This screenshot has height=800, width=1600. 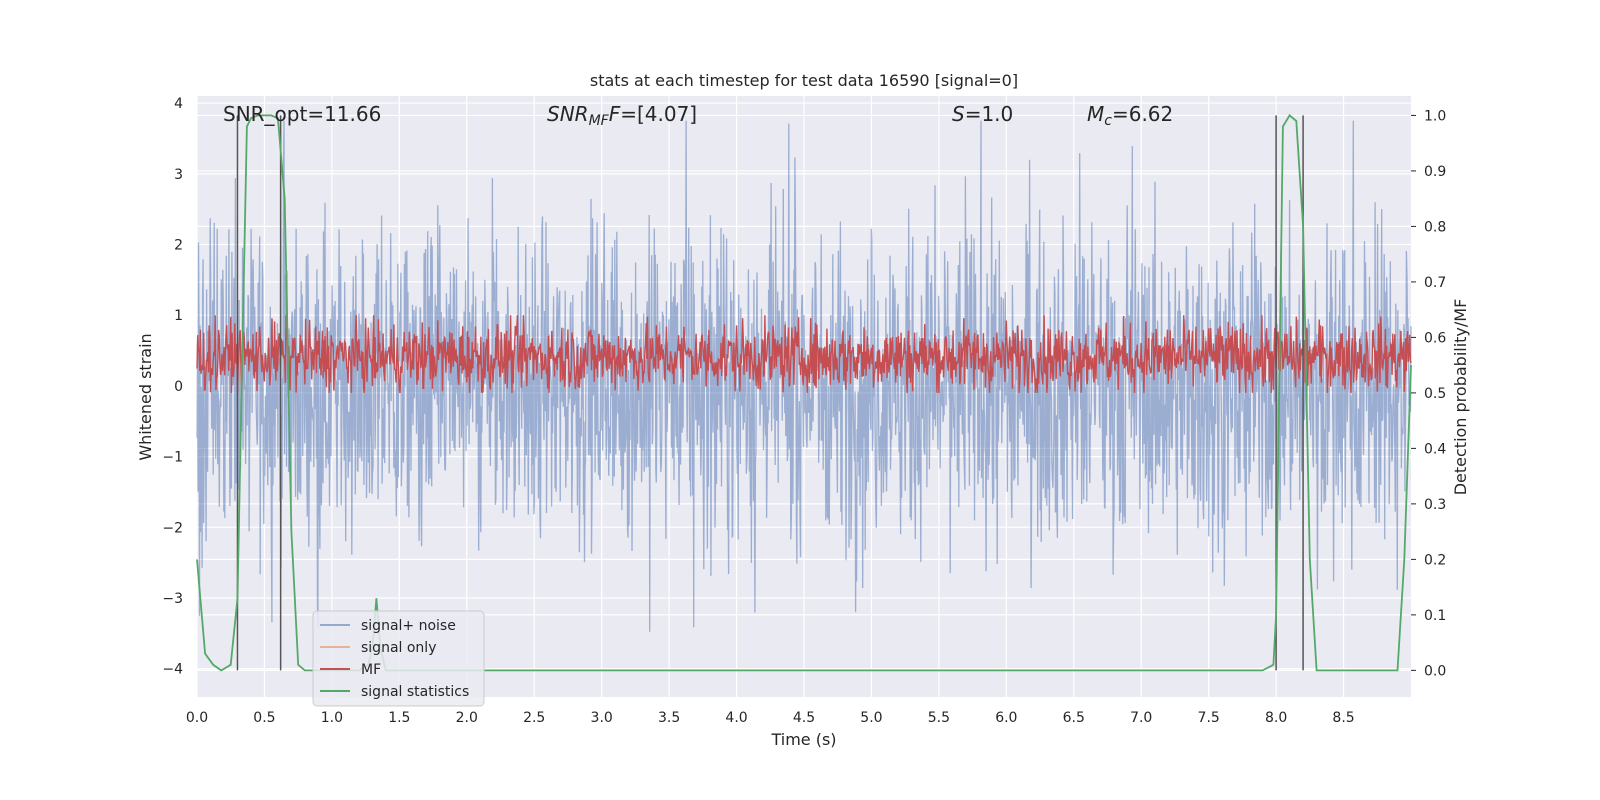 I want to click on x-tick-label: 0.0, so click(x=197, y=718).